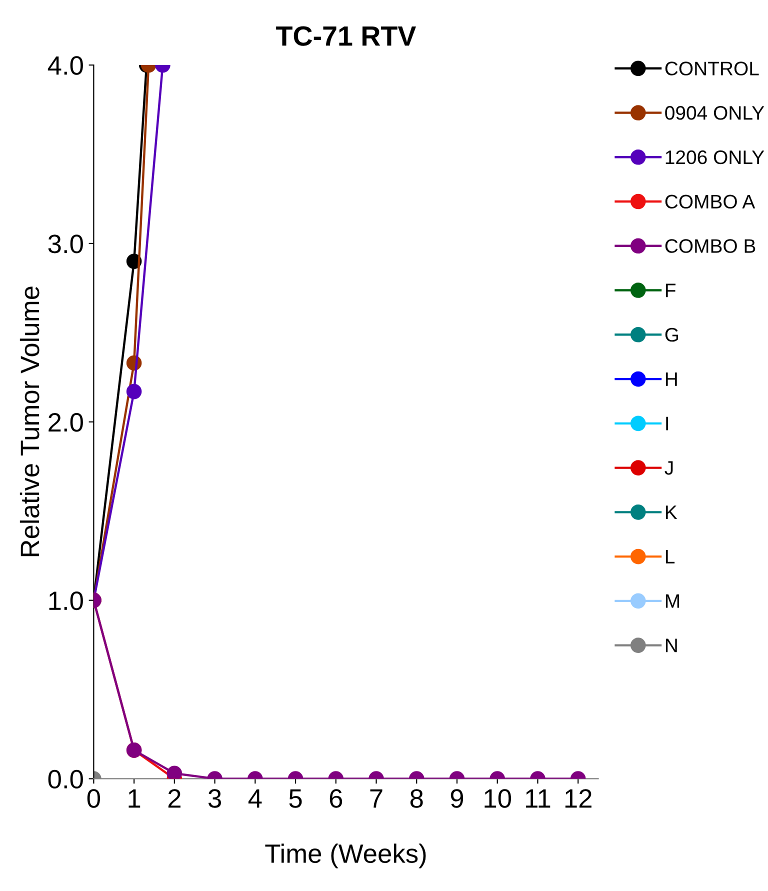  Describe the element at coordinates (671, 645) in the screenshot. I see `legend-label: N` at that location.